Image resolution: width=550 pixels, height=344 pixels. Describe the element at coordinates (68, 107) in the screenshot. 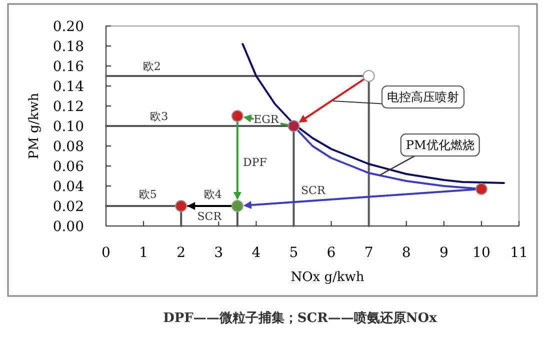

I see `y-tick-label: 0.12` at that location.